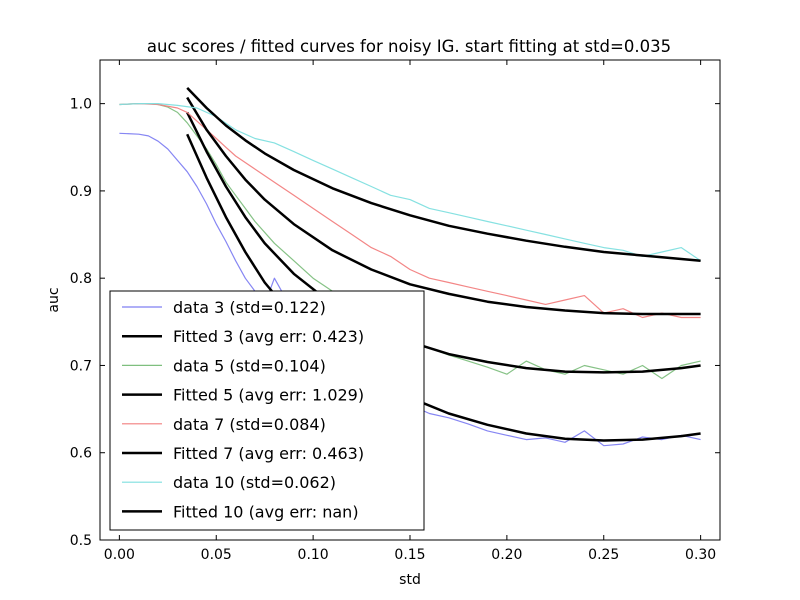 Image resolution: width=800 pixels, height=600 pixels. What do you see at coordinates (216, 555) in the screenshot?
I see `x-tick-label: 0.05` at bounding box center [216, 555].